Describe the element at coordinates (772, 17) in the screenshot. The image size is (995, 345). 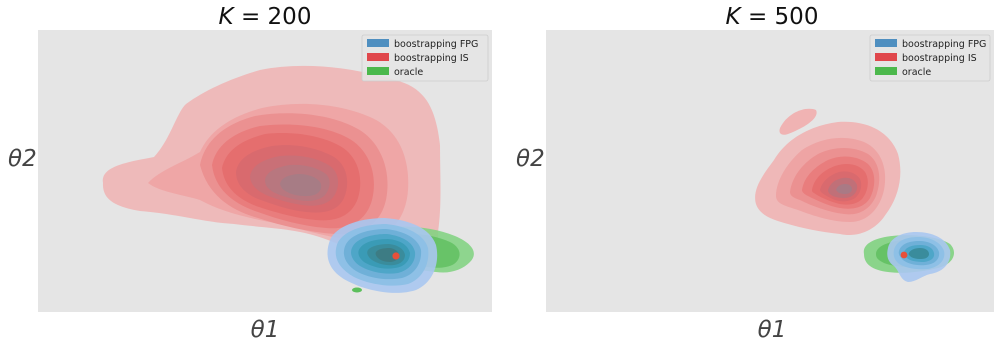
I see `chart-title: K = 500` at that location.